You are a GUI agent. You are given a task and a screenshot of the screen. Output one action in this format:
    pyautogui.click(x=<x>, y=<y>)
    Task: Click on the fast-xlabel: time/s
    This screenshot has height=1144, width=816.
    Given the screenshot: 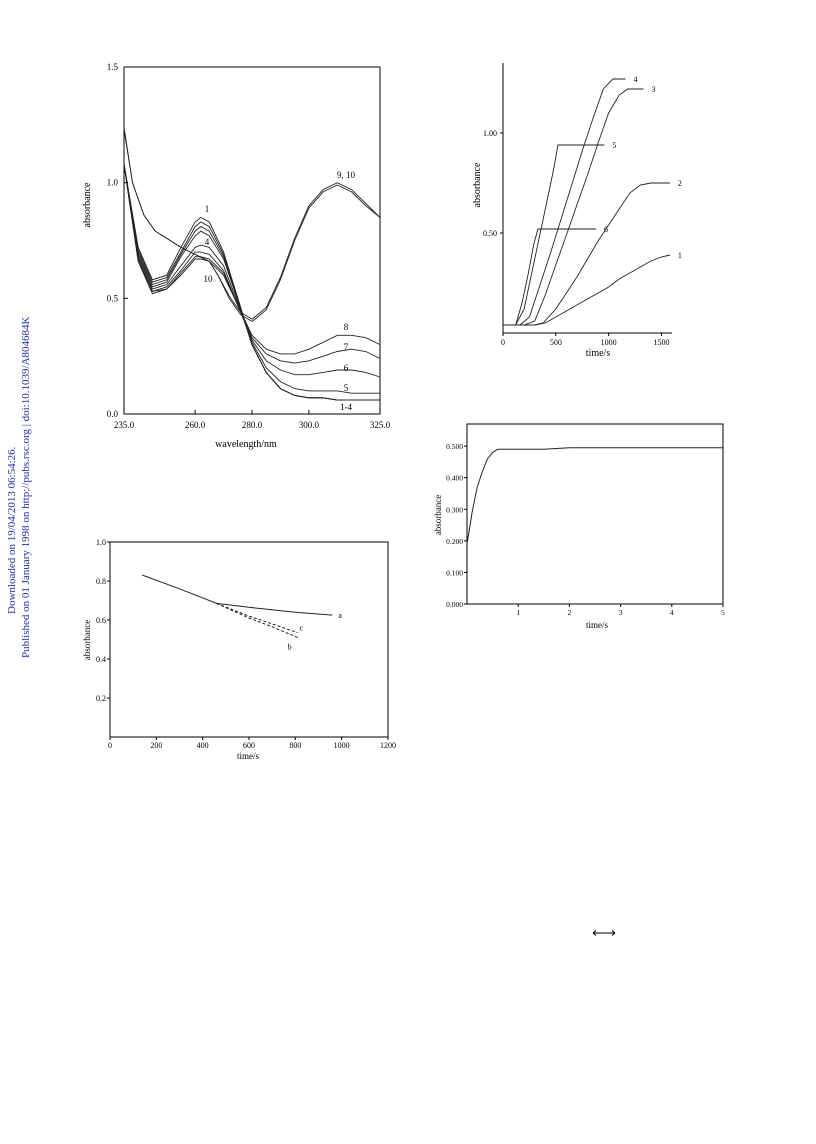 What is the action you would take?
    pyautogui.click(x=597, y=625)
    